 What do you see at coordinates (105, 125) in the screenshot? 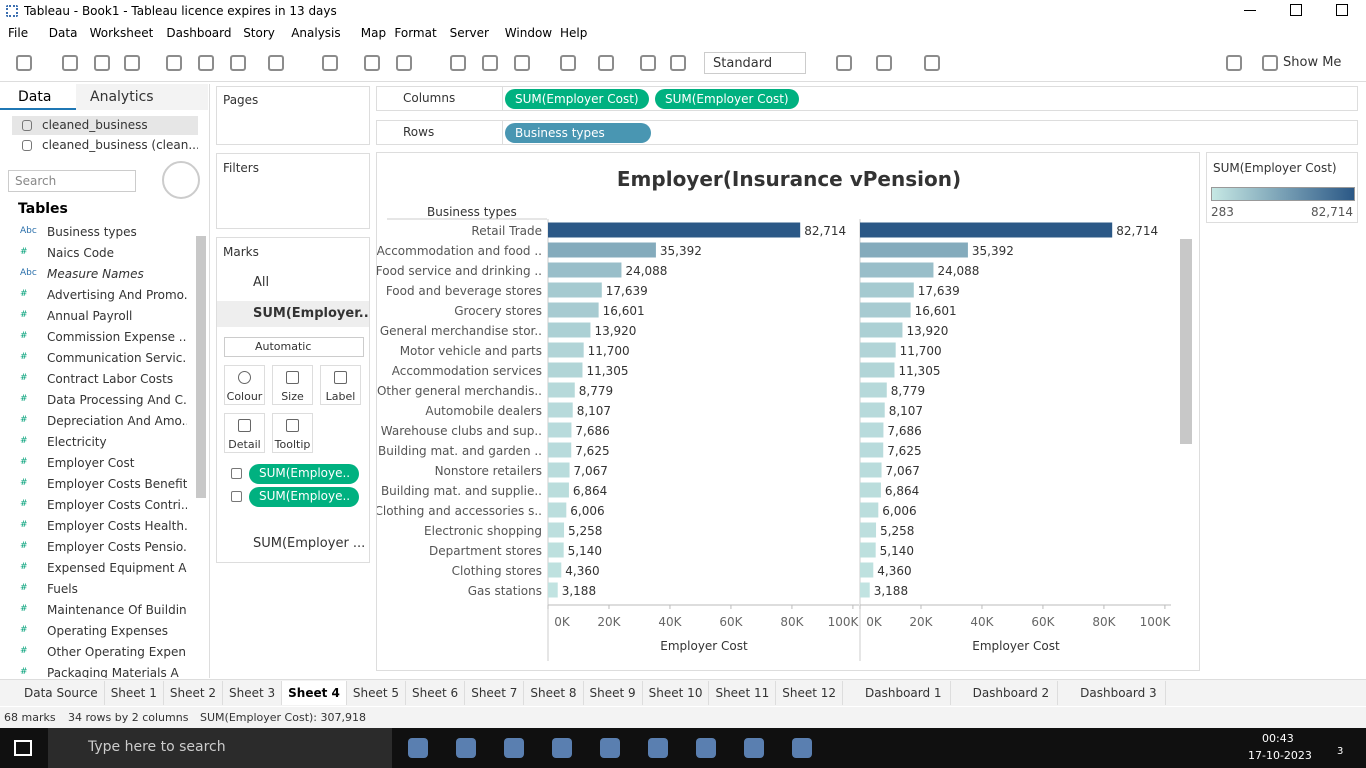
I see `data-source: cleaned_business` at bounding box center [105, 125].